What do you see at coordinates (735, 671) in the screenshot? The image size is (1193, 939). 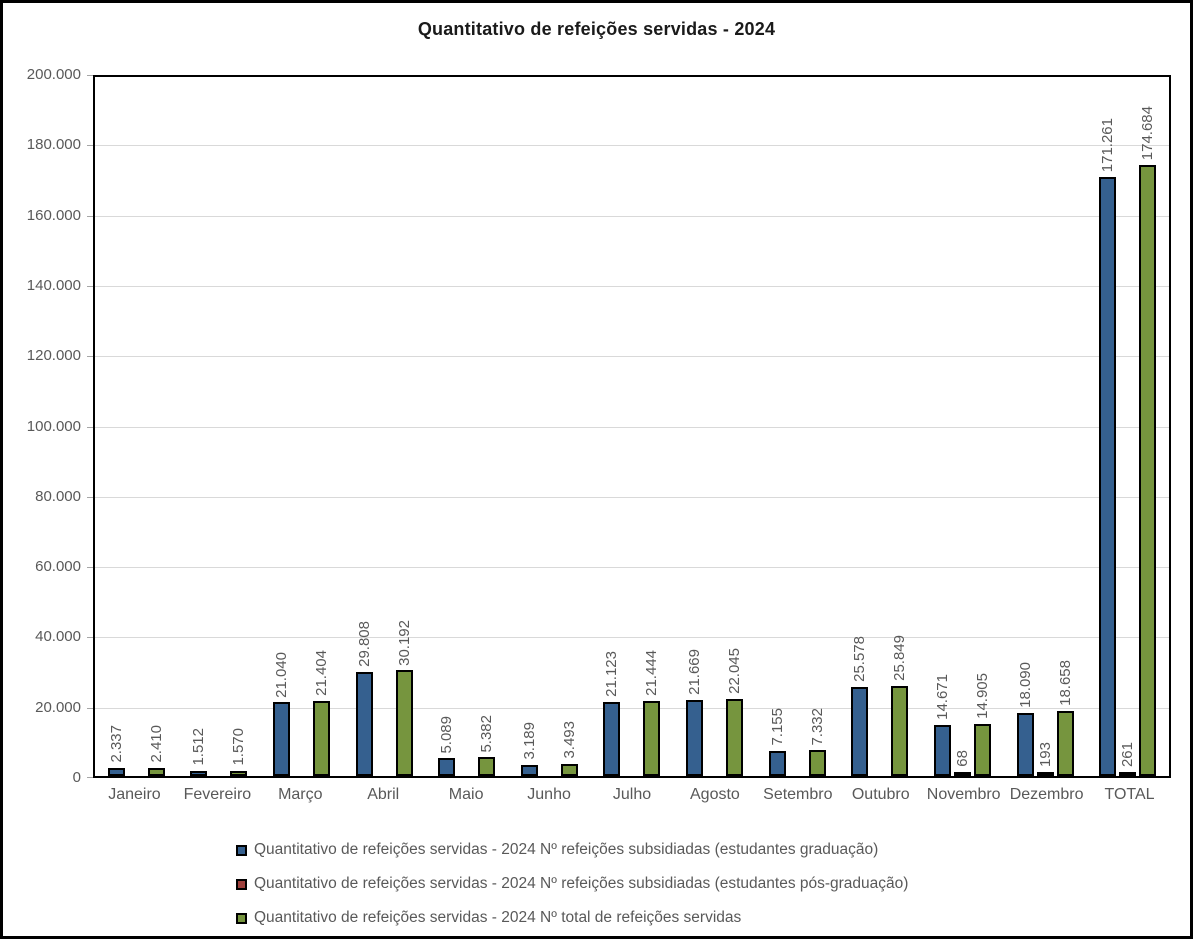 I see `bar-value-label: 22.045` at bounding box center [735, 671].